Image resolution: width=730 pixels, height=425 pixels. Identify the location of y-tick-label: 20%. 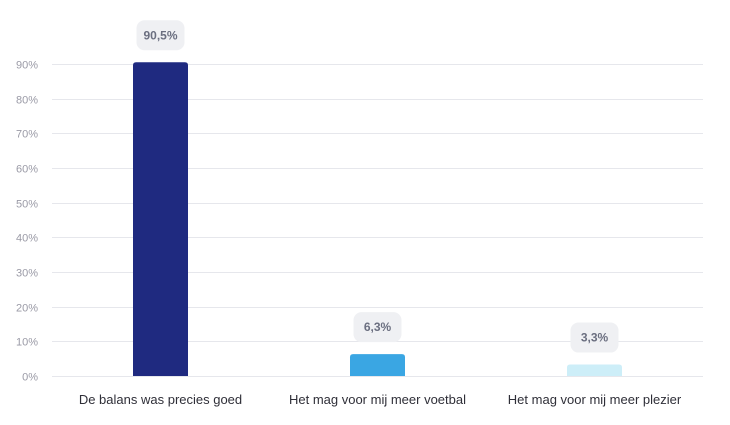
(27, 309).